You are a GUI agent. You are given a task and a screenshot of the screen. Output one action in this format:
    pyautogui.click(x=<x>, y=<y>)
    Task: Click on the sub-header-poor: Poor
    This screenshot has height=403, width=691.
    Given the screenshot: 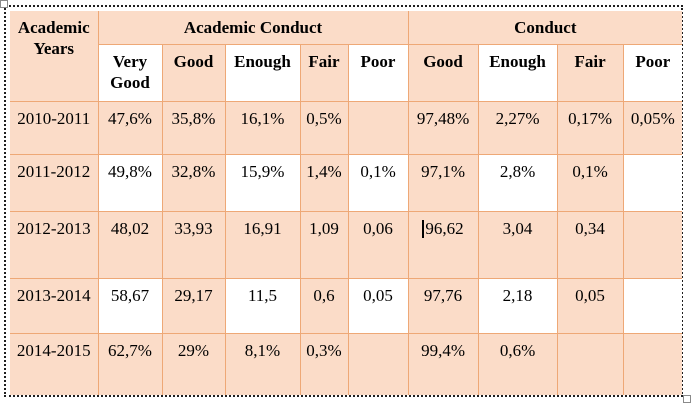 What is the action you would take?
    pyautogui.click(x=378, y=72)
    